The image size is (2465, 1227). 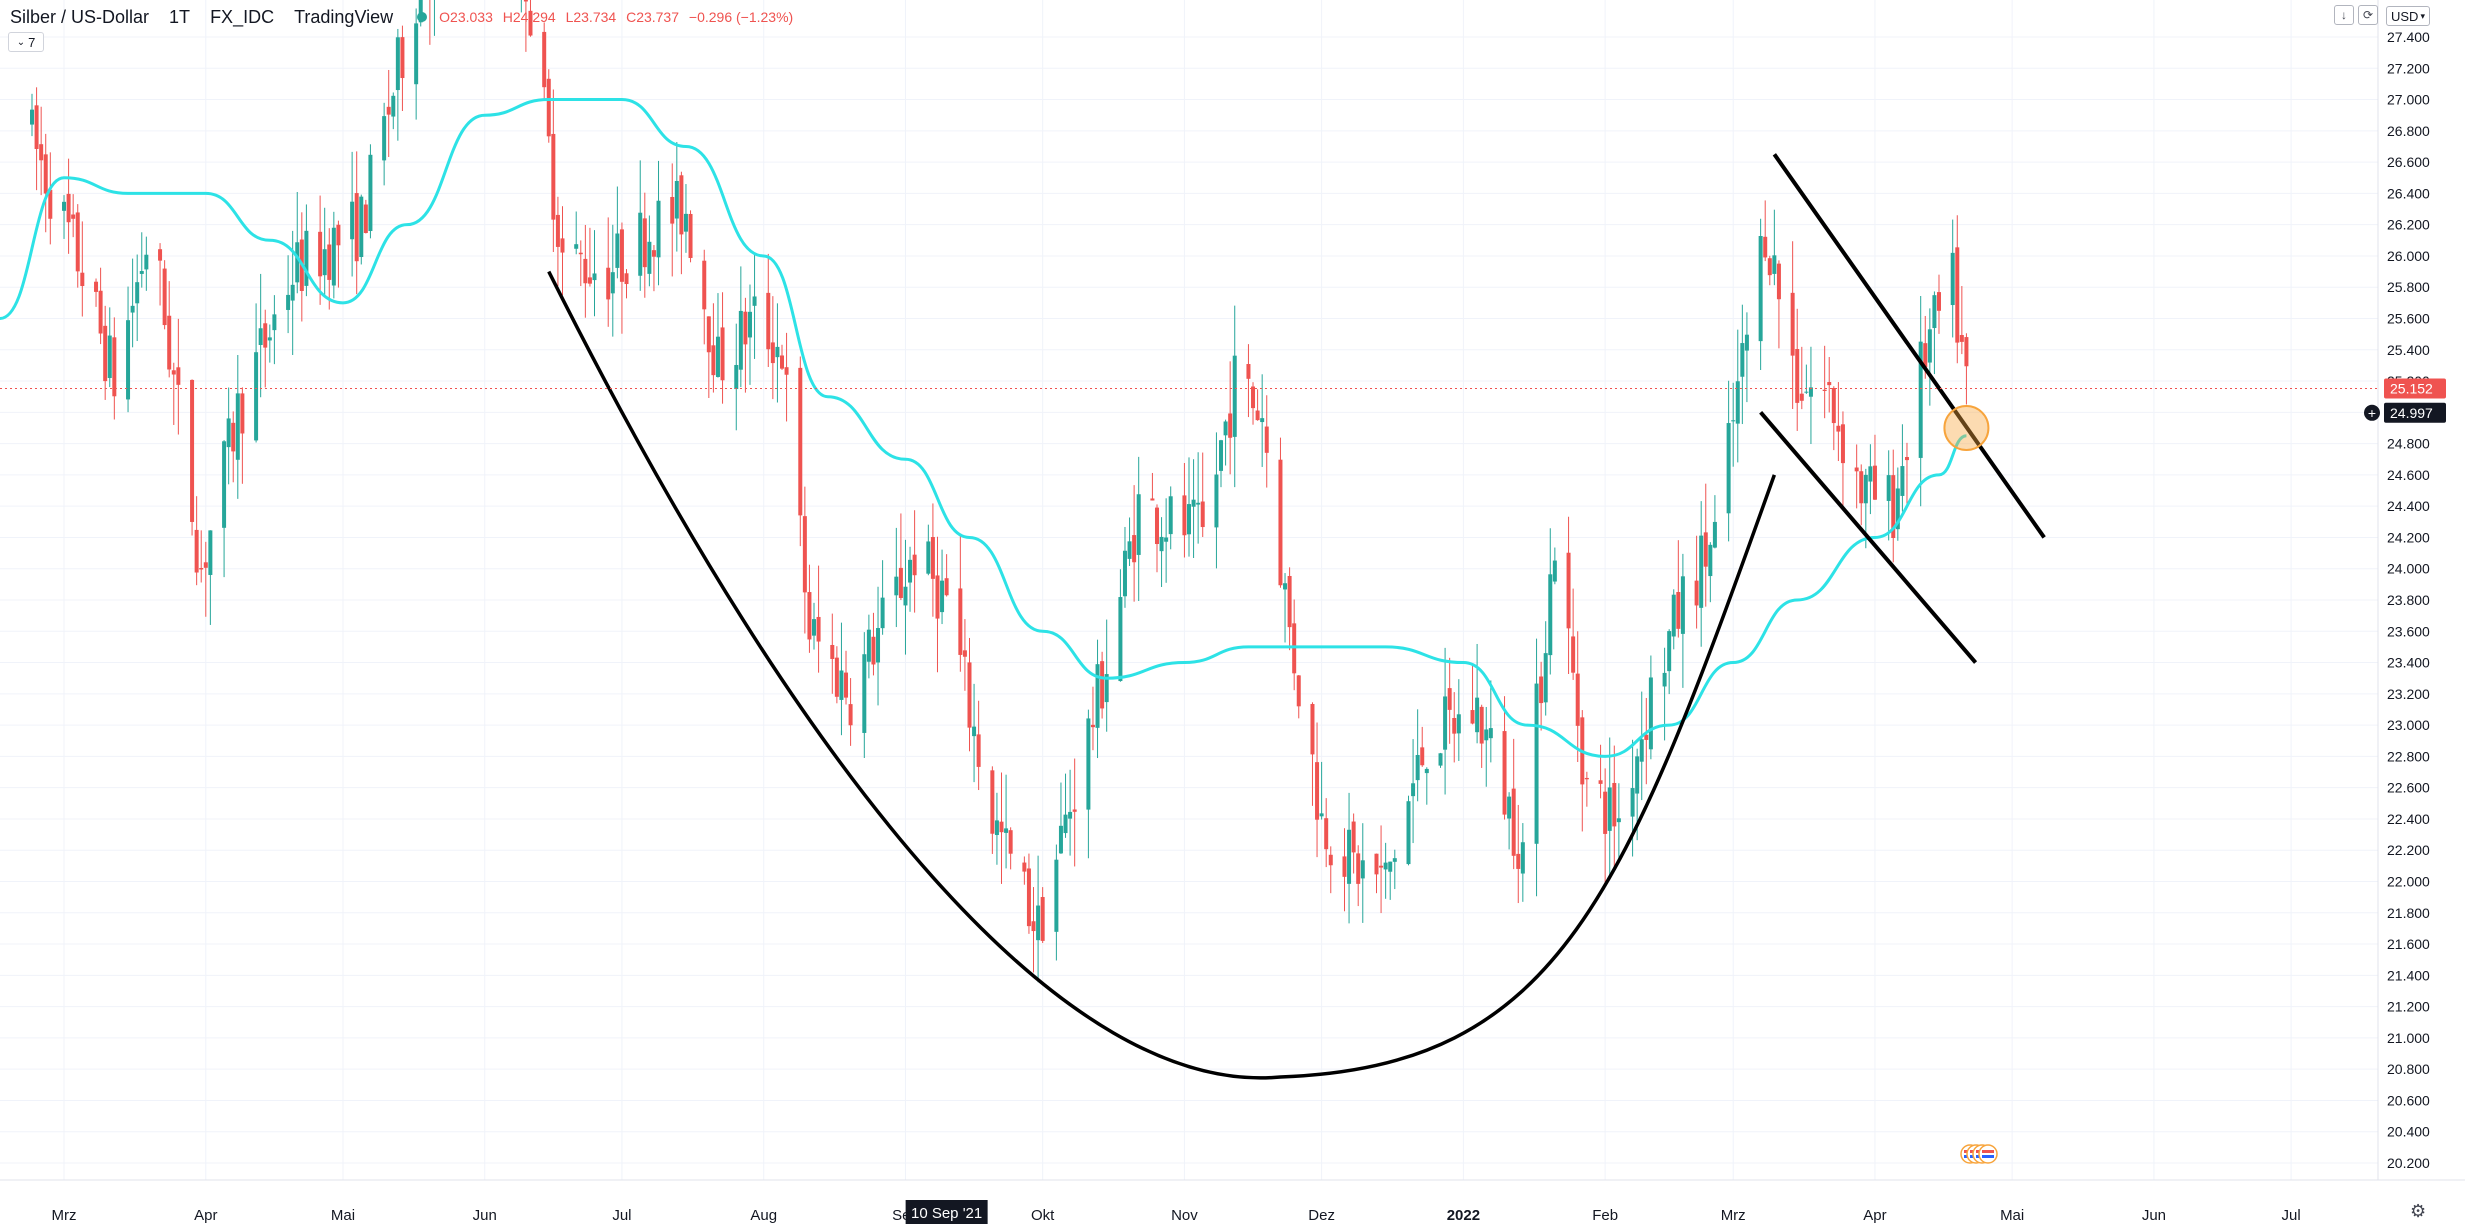 What do you see at coordinates (1966, 427) in the screenshot?
I see `highlight-circle` at bounding box center [1966, 427].